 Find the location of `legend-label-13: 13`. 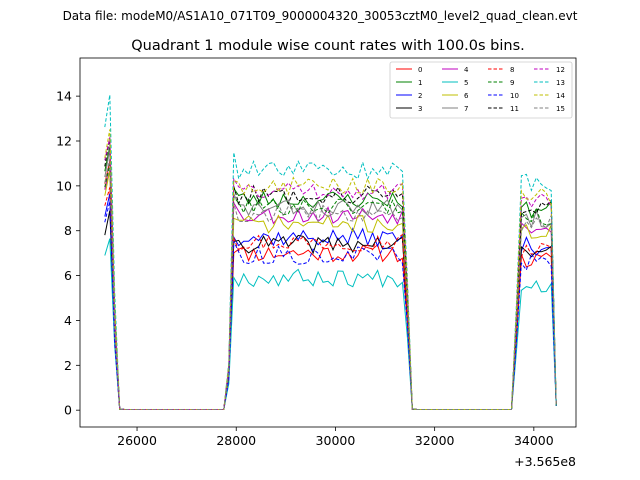

legend-label-13: 13 is located at coordinates (560, 83).